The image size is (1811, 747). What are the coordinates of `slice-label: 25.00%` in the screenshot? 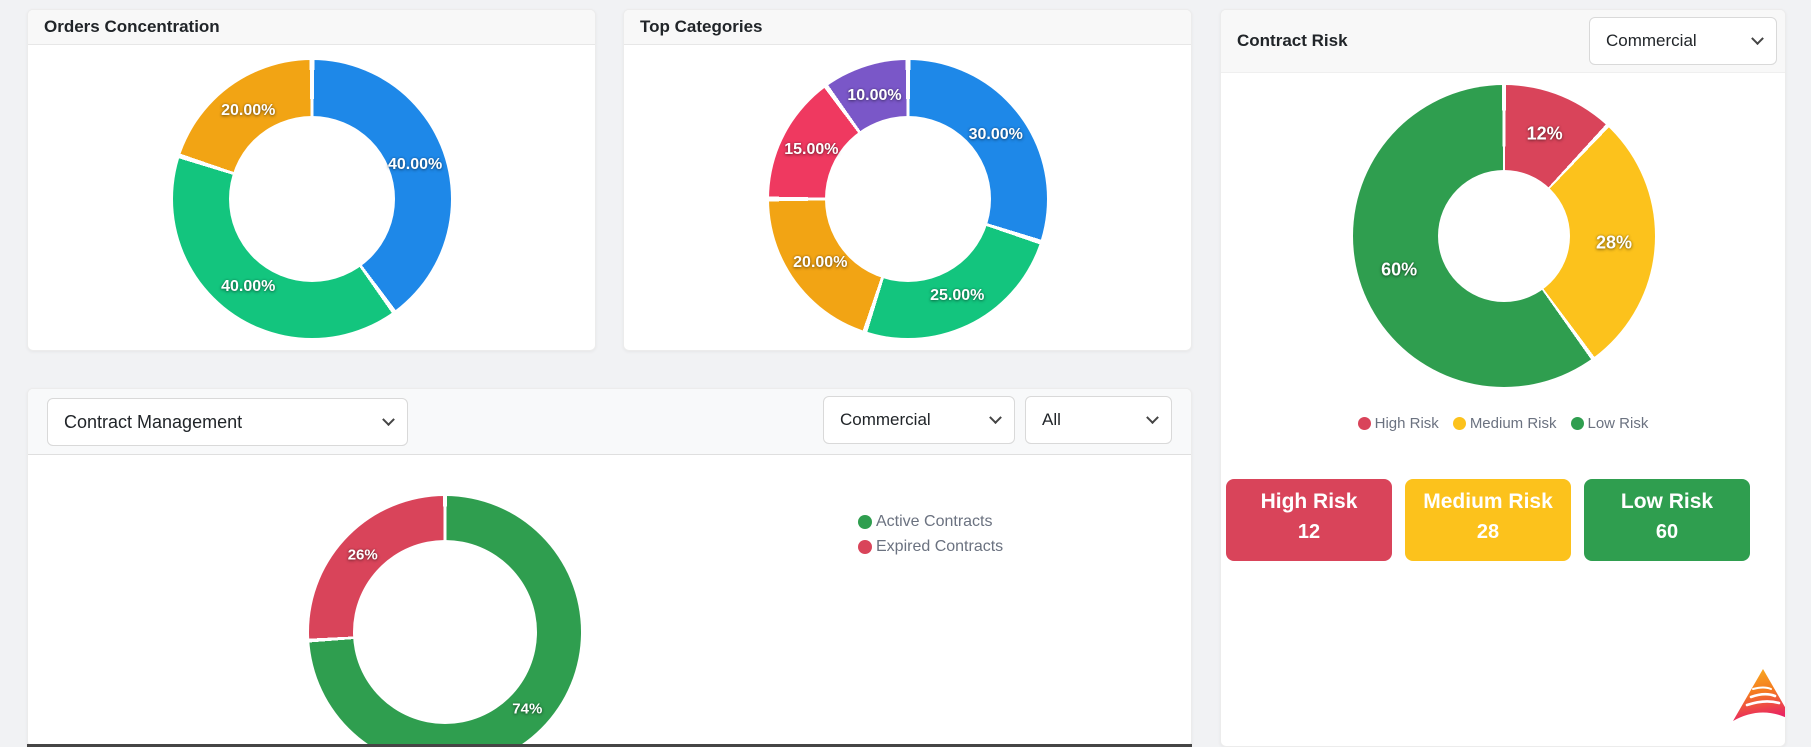 It's located at (957, 295).